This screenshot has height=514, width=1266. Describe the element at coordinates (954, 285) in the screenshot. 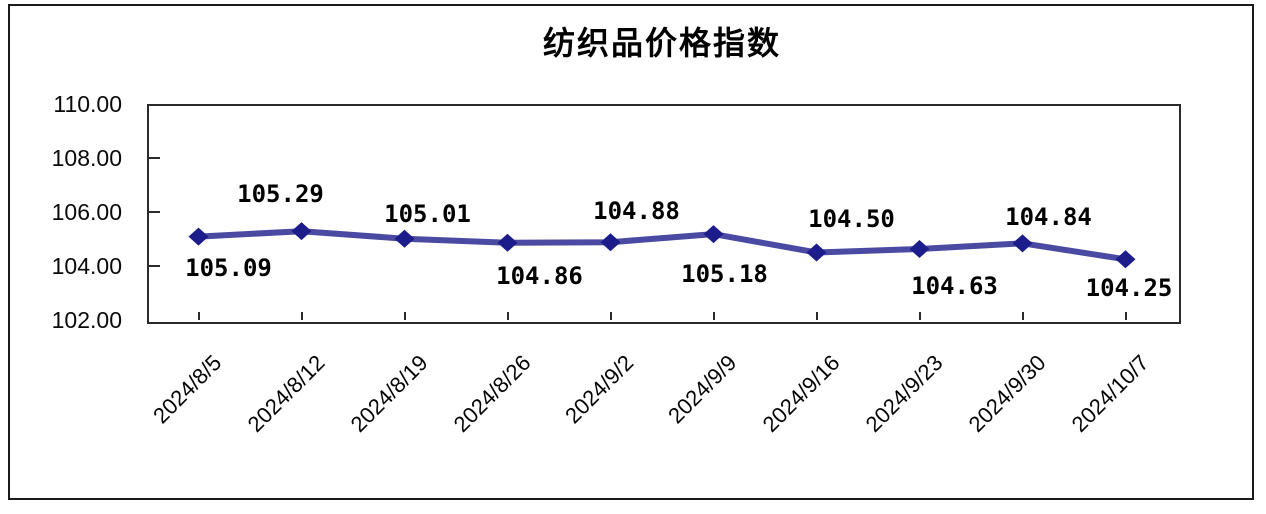

I see `data-label: 104.63` at that location.